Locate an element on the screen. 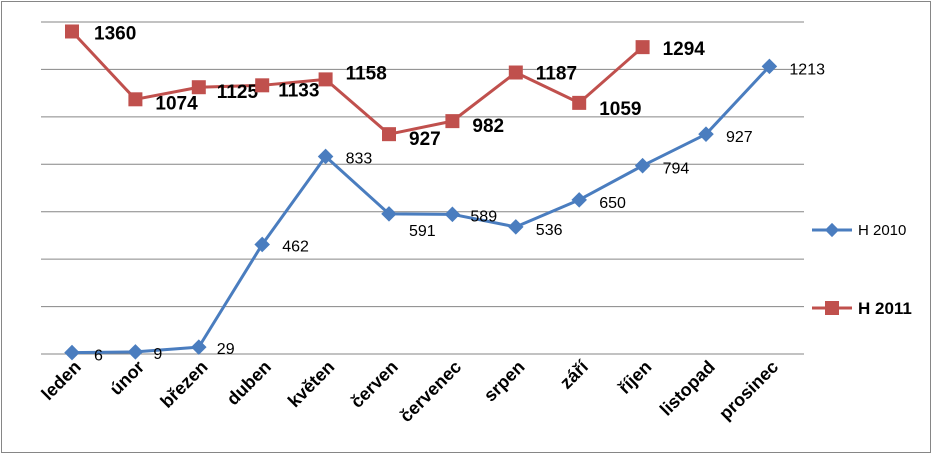 This screenshot has width=932, height=457. data-label-h-2010: 9 is located at coordinates (157, 354).